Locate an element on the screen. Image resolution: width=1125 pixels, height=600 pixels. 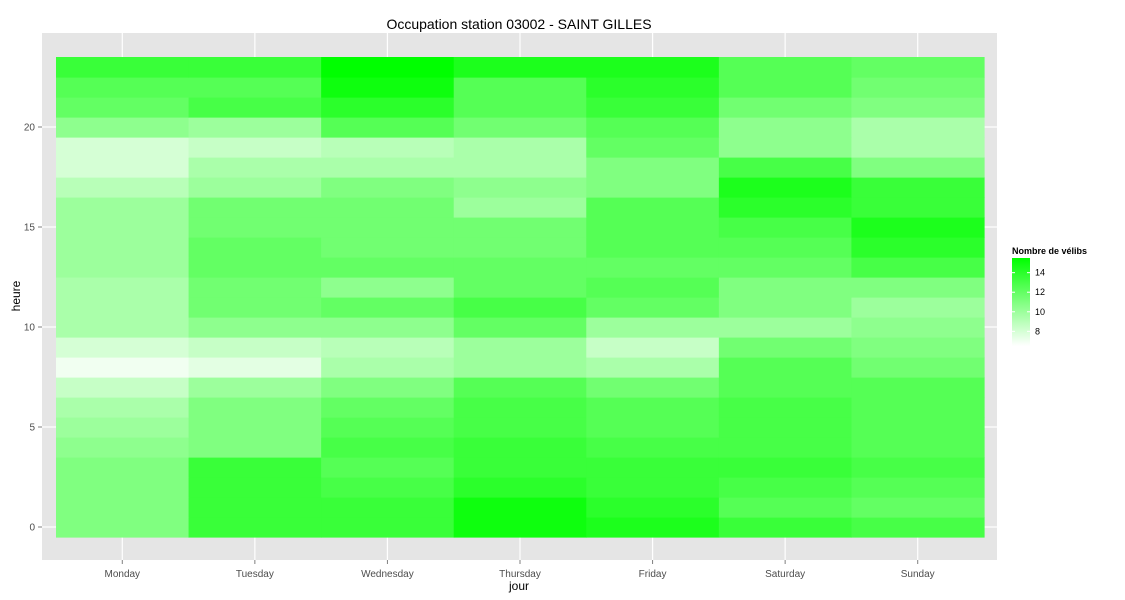
legend-colorbar is located at coordinates (1021, 302).